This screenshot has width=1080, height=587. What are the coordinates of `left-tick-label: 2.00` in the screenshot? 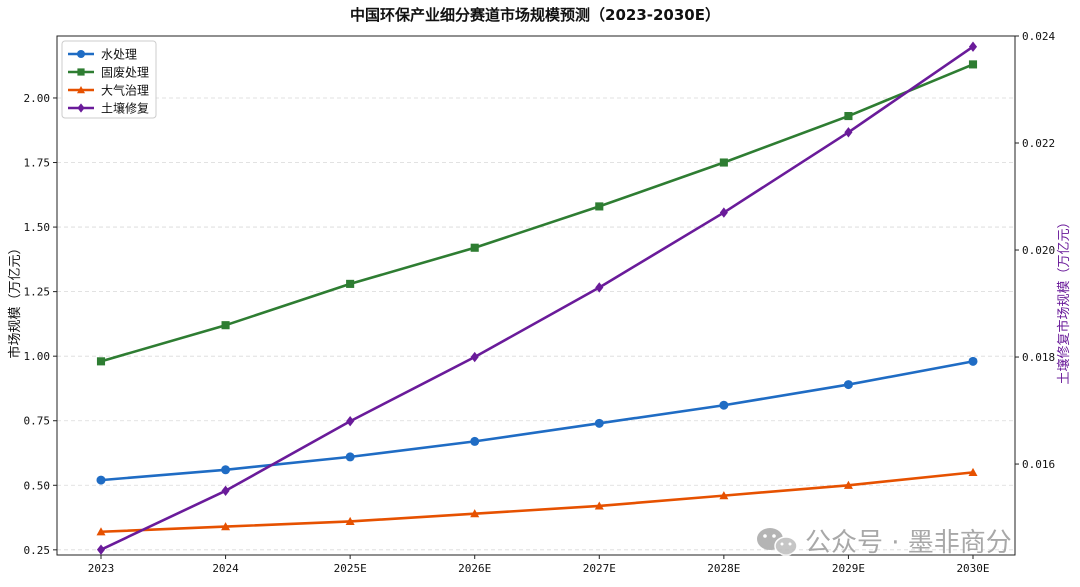 It's located at (37, 98).